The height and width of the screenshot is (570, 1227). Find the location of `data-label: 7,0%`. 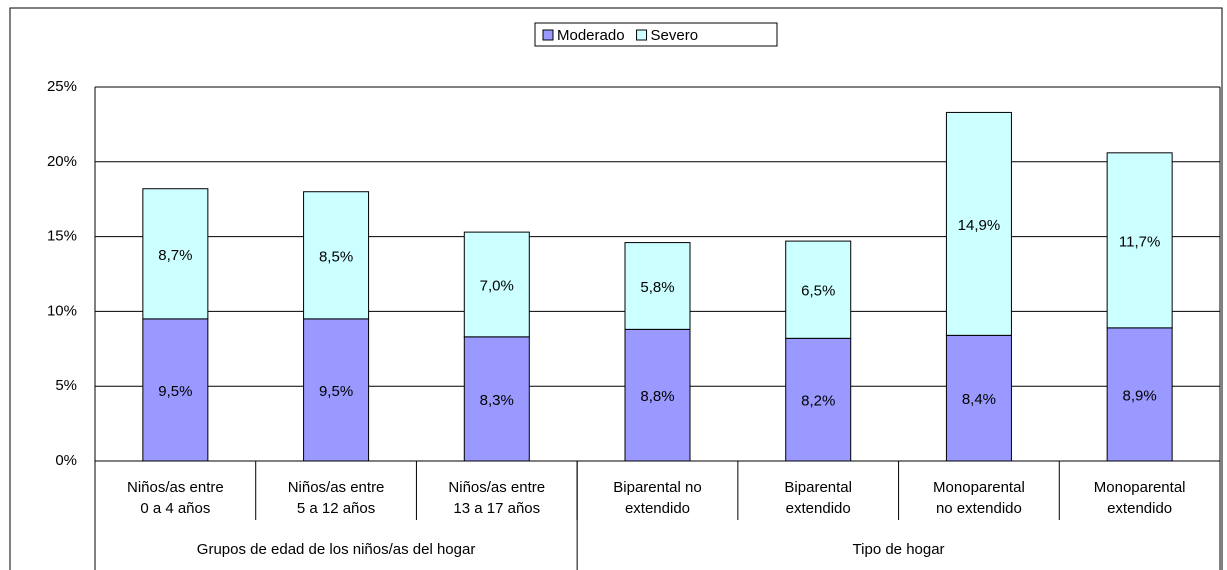

data-label: 7,0% is located at coordinates (497, 285).